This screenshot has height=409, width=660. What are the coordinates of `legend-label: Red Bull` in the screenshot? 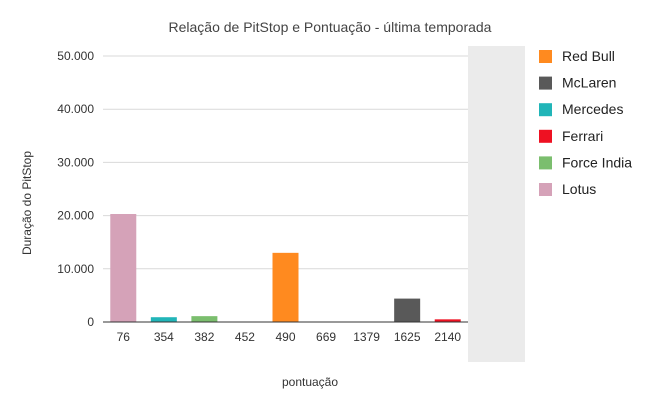 It's located at (588, 56).